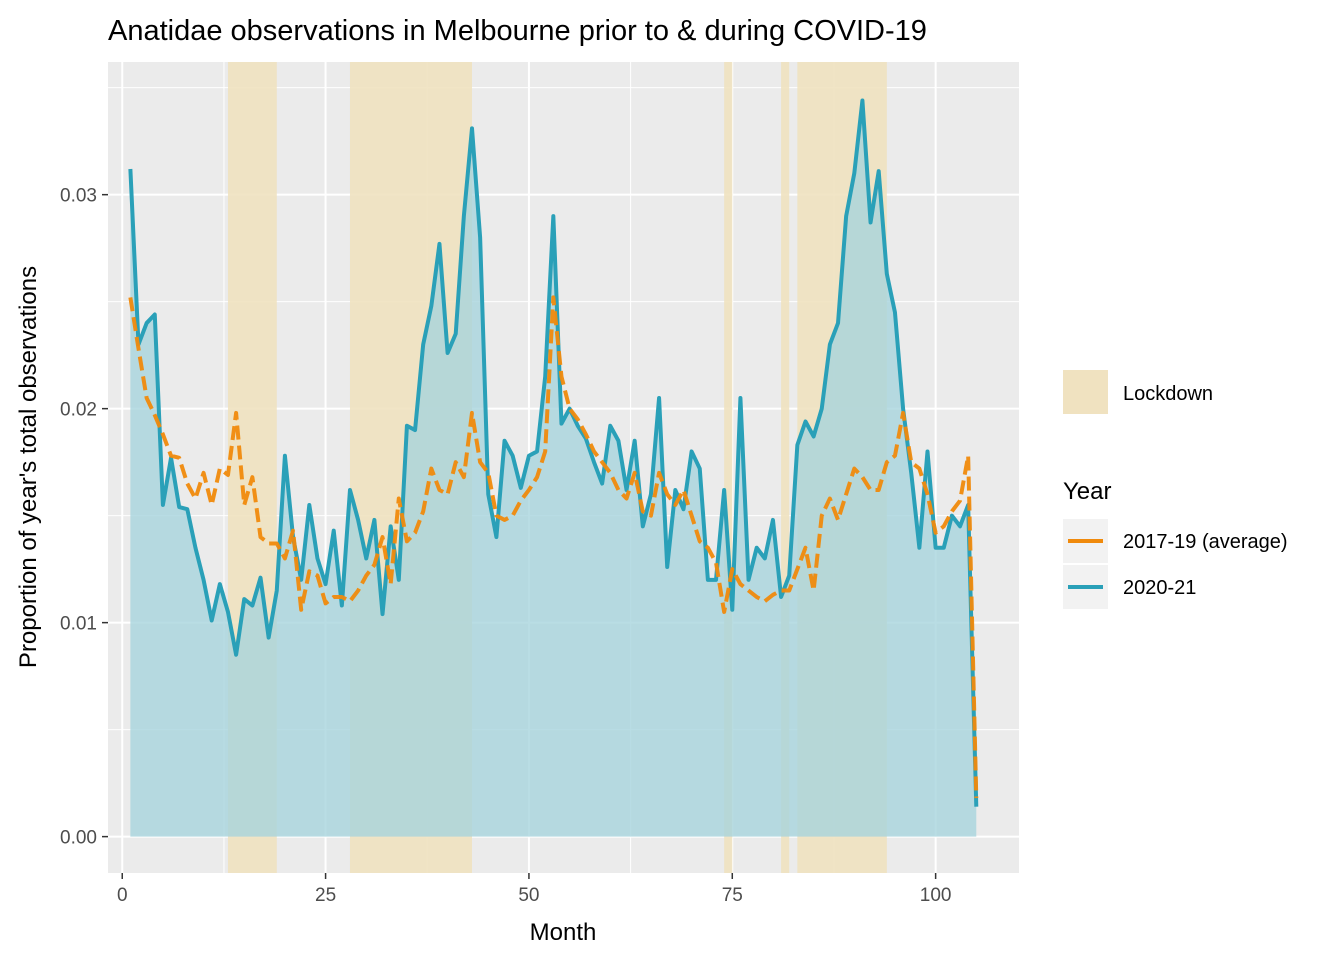  I want to click on legend-label-2020-21: 2020-21, so click(1159, 588).